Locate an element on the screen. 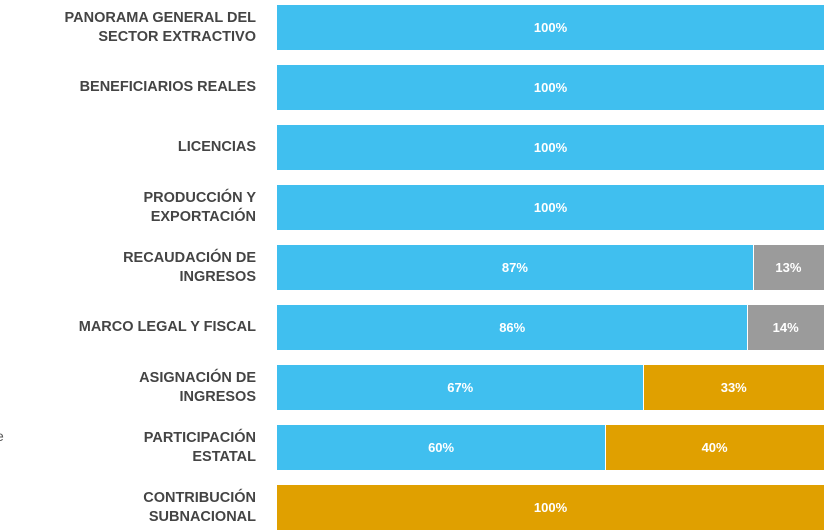 Image resolution: width=824 pixels, height=532 pixels. category-label: PANORAMA GENERAL DEL SECTOR EXTRACTIVO is located at coordinates (160, 27).